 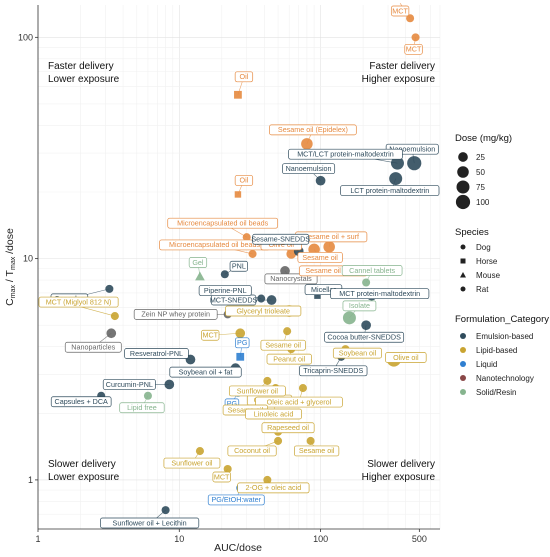 What do you see at coordinates (496, 350) in the screenshot?
I see `legend-category-label: Lipid-based` at bounding box center [496, 350].